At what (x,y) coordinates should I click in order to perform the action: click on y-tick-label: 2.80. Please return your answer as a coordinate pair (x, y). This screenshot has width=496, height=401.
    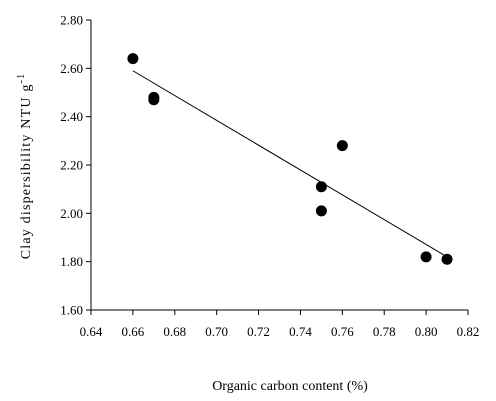
    Looking at the image, I should click on (71, 20).